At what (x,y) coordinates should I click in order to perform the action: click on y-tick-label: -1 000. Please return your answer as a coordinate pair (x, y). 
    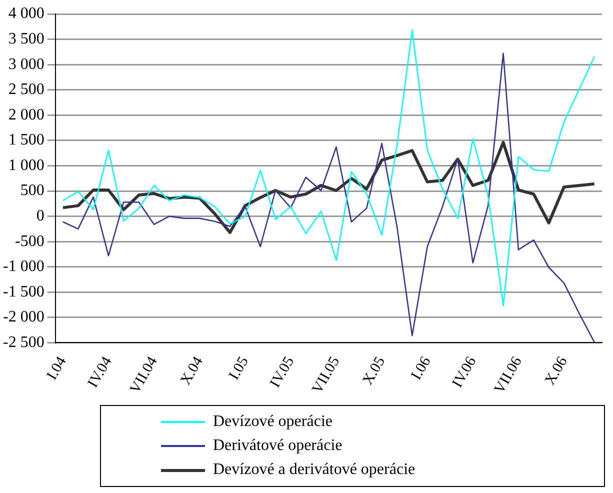
    Looking at the image, I should click on (23, 267).